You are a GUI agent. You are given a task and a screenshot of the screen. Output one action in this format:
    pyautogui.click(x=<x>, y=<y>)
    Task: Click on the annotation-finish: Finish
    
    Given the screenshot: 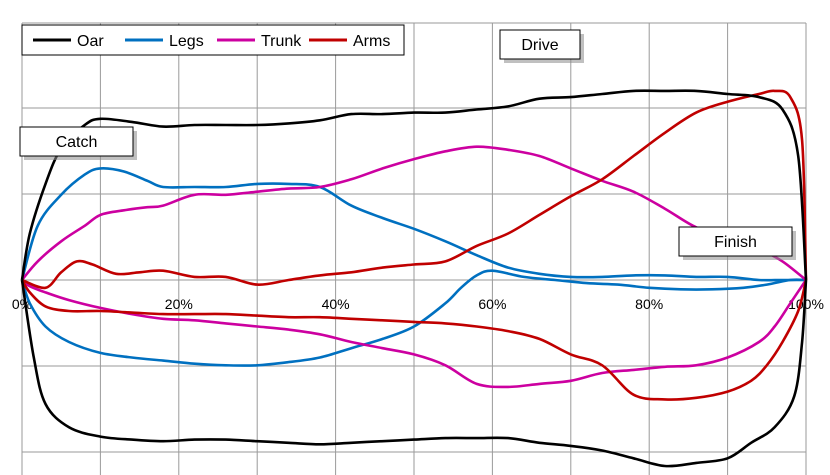 What is the action you would take?
    pyautogui.click(x=737, y=243)
    